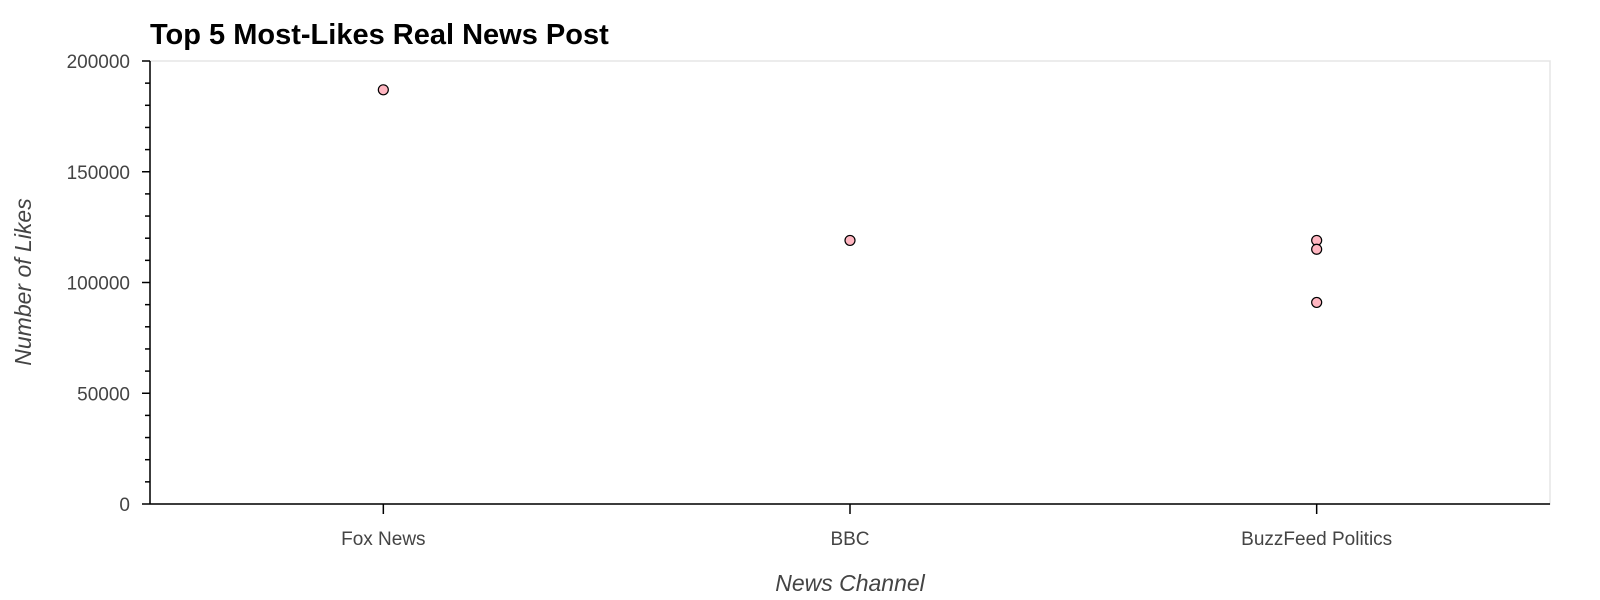 Image resolution: width=1600 pixels, height=600 pixels. What do you see at coordinates (379, 35) in the screenshot?
I see `chart-title: Top 5 Most-Likes Real News Post` at bounding box center [379, 35].